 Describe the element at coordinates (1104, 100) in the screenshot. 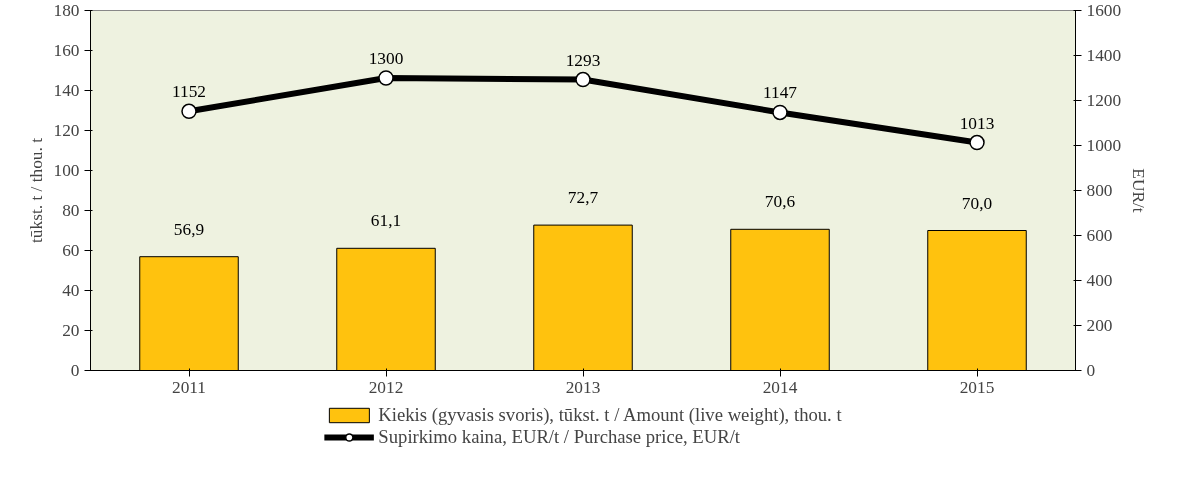

I see `y2-tick-label: 1200` at that location.